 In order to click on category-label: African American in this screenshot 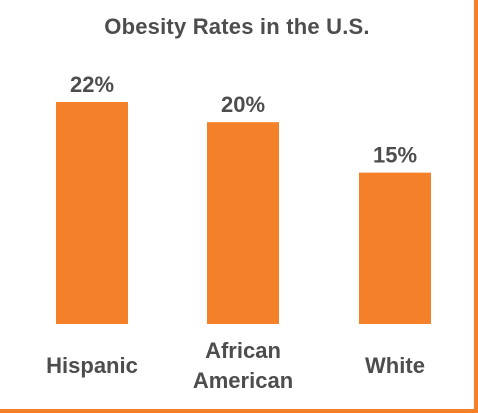, I will do `click(243, 365)`.